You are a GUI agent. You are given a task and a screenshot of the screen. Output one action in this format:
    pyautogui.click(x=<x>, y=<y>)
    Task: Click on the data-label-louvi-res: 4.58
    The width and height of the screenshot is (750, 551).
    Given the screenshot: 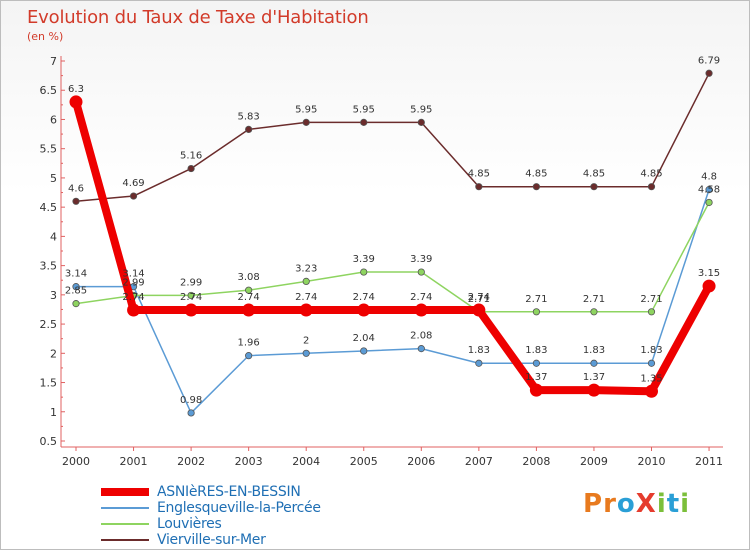 What is the action you would take?
    pyautogui.click(x=709, y=189)
    